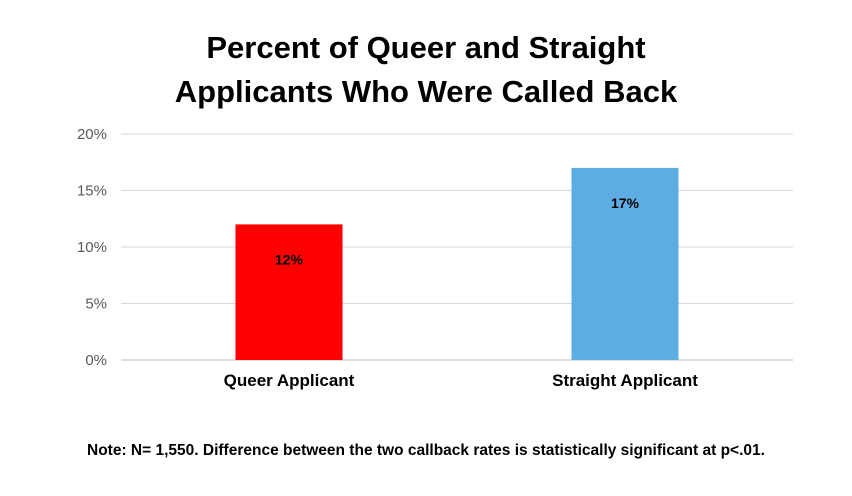  Describe the element at coordinates (625, 380) in the screenshot. I see `x-tick-label: Straight Applicant` at that location.